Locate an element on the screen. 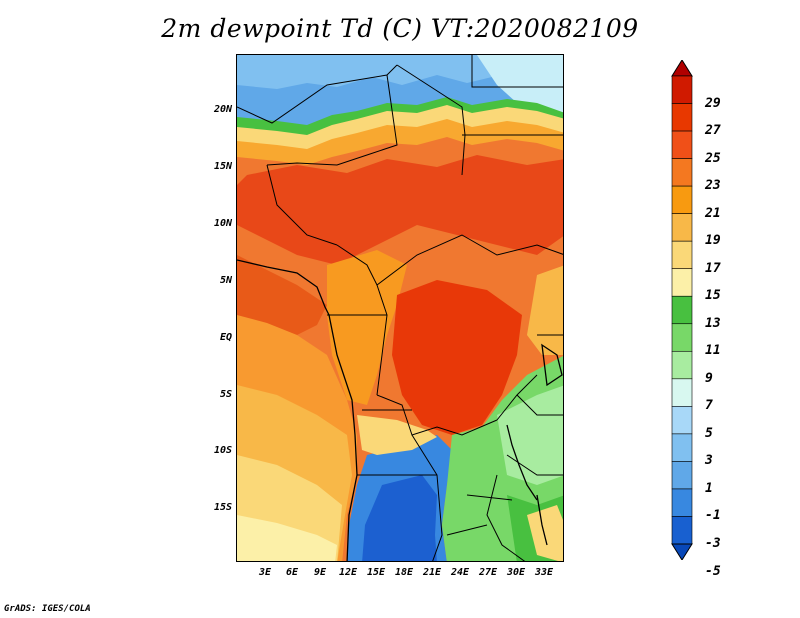 The width and height of the screenshot is (800, 618). atlantic-cream-region is located at coordinates (287, 538).